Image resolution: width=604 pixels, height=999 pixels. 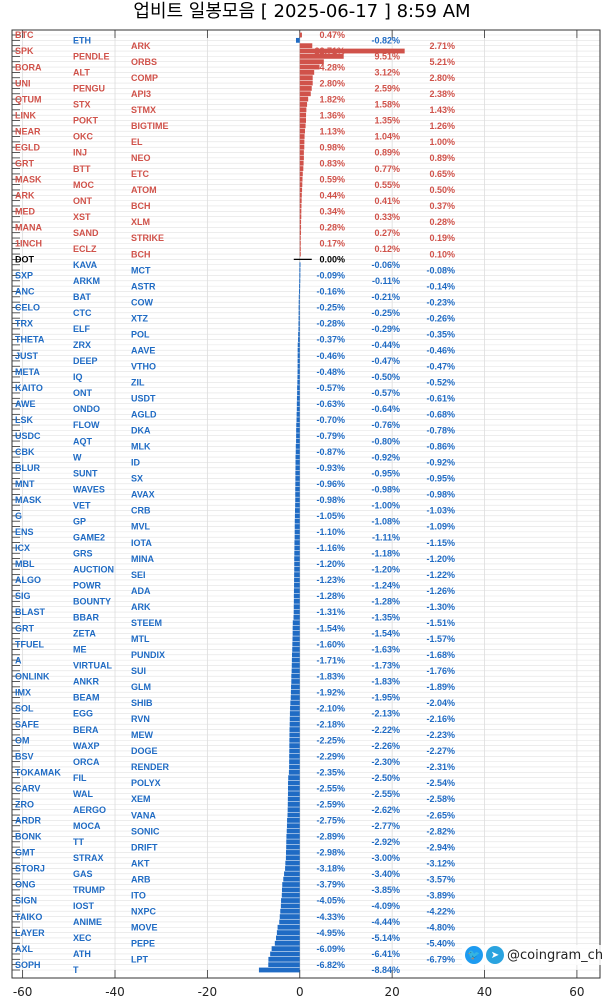 What do you see at coordinates (296, 655) in the screenshot?
I see `bar-pundix` at bounding box center [296, 655].